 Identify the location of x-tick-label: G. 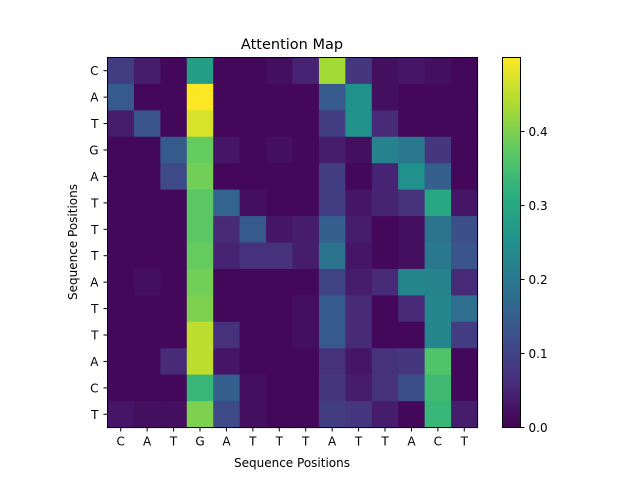
(199, 442).